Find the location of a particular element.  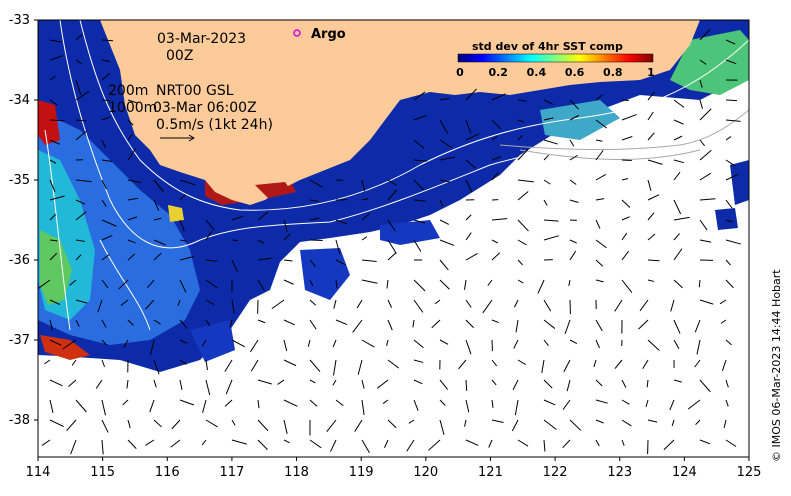

y-tick-label: -37 is located at coordinates (19, 340).